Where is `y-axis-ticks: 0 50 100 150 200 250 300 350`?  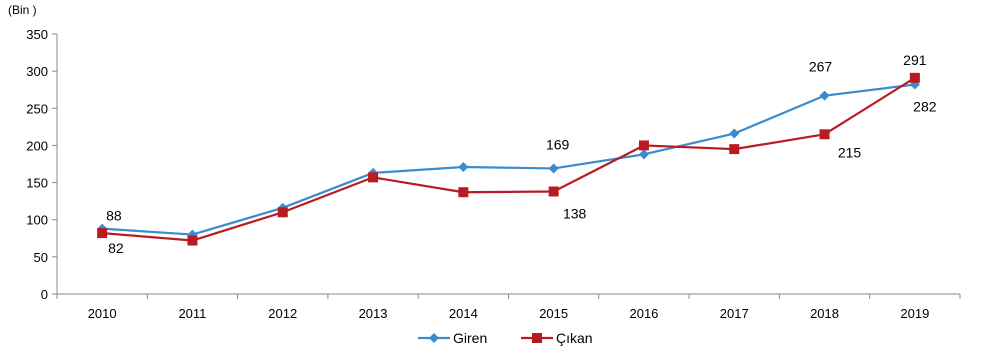
y-axis-ticks: 0 50 100 150 200 250 300 350 is located at coordinates (41, 164).